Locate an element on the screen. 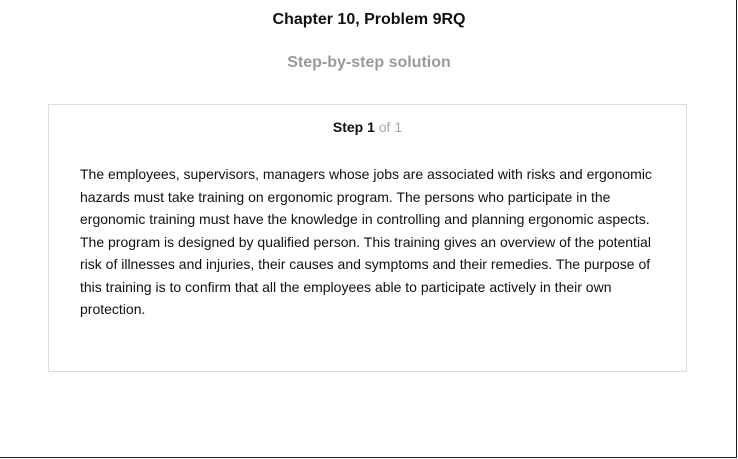 This screenshot has height=459, width=738. solution-subtitle: Step-by-step solution is located at coordinates (369, 62).